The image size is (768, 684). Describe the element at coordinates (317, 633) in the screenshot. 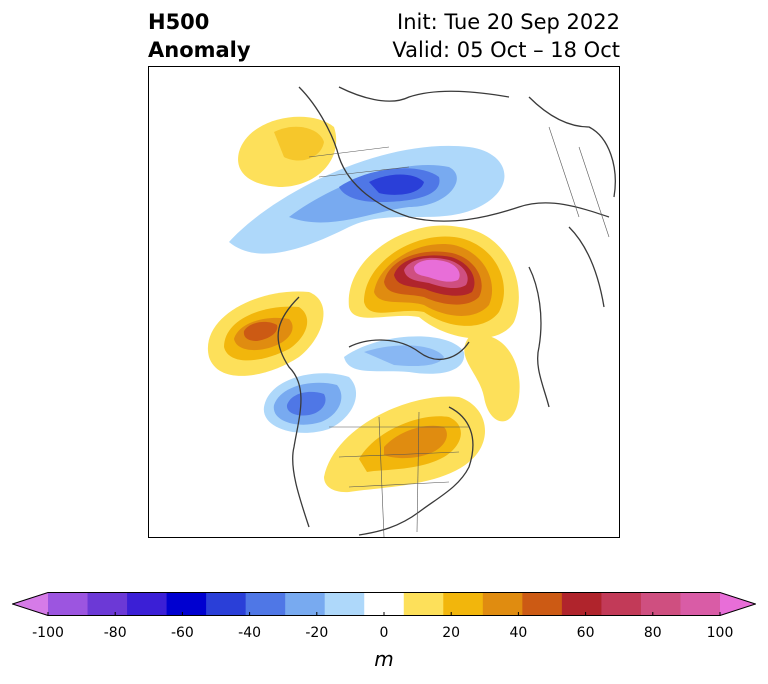

I see `colorbar-tick-label: -20` at that location.